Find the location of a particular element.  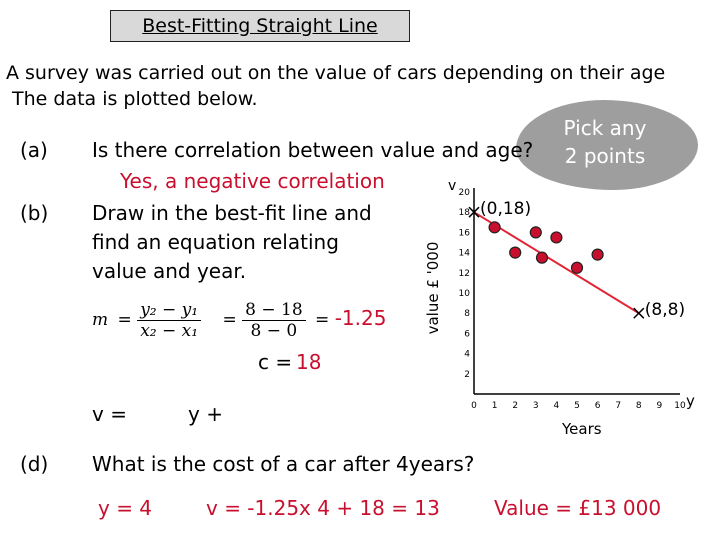

x-axis-label: Years is located at coordinates (581, 429).